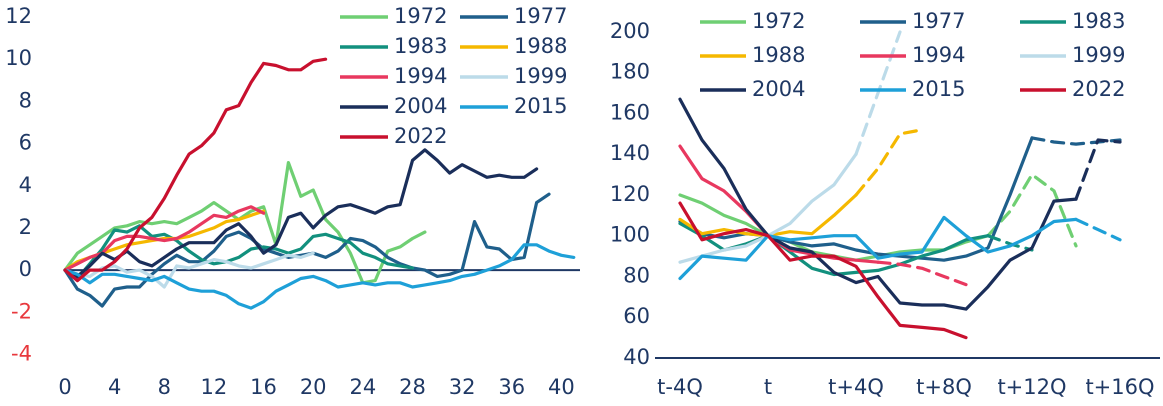  I want to click on y-tick-label: 100, so click(630, 235).